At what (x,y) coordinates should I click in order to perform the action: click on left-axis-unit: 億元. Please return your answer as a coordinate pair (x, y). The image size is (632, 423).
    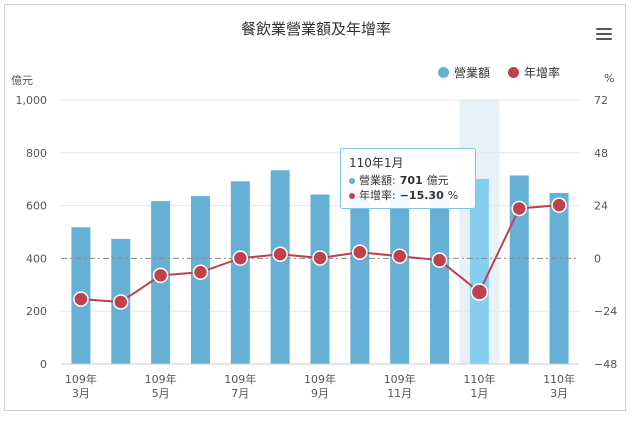
    Looking at the image, I should click on (22, 80).